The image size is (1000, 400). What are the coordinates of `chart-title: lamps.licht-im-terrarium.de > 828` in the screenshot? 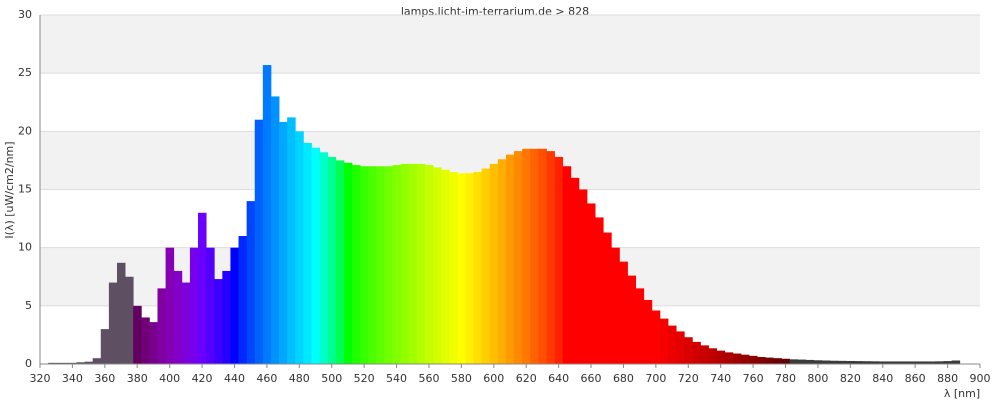 It's located at (495, 11).